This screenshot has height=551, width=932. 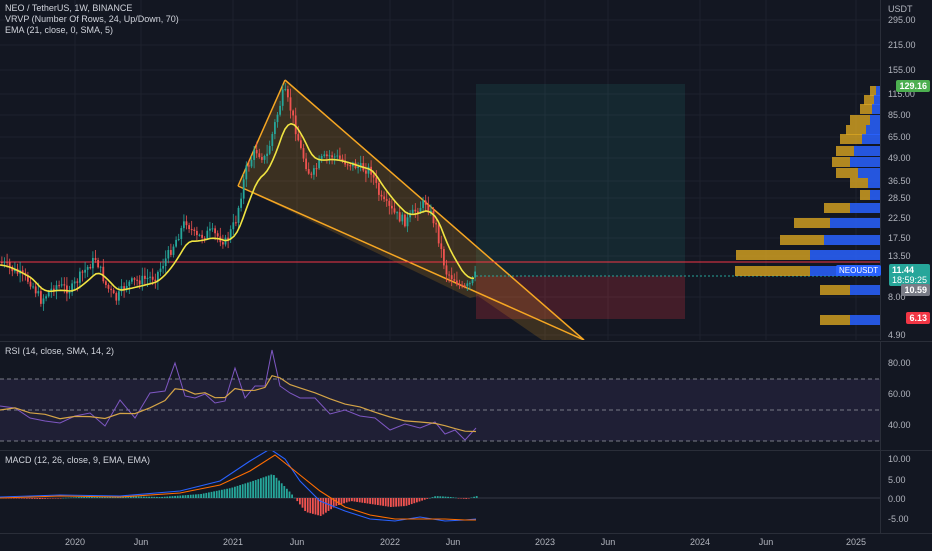 I want to click on ema-indicator-label: EMA (21, close, 0, SMA, 5), so click(x=59, y=30).